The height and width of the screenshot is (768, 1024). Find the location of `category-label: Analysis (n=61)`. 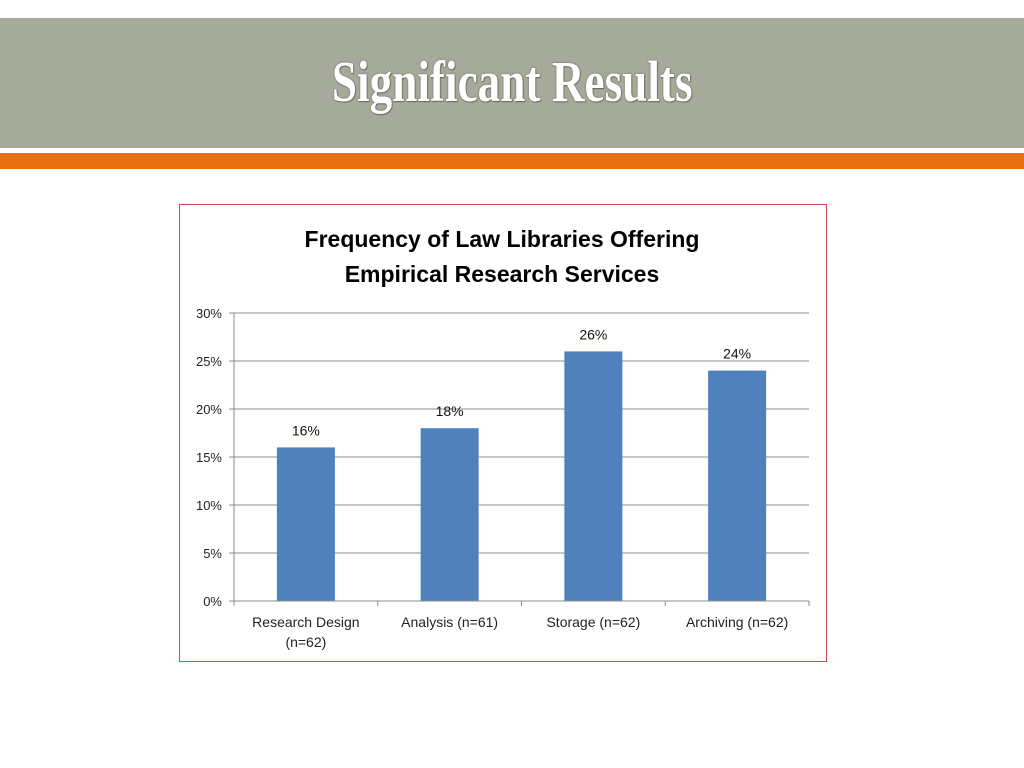

category-label: Analysis (n=61) is located at coordinates (449, 622).